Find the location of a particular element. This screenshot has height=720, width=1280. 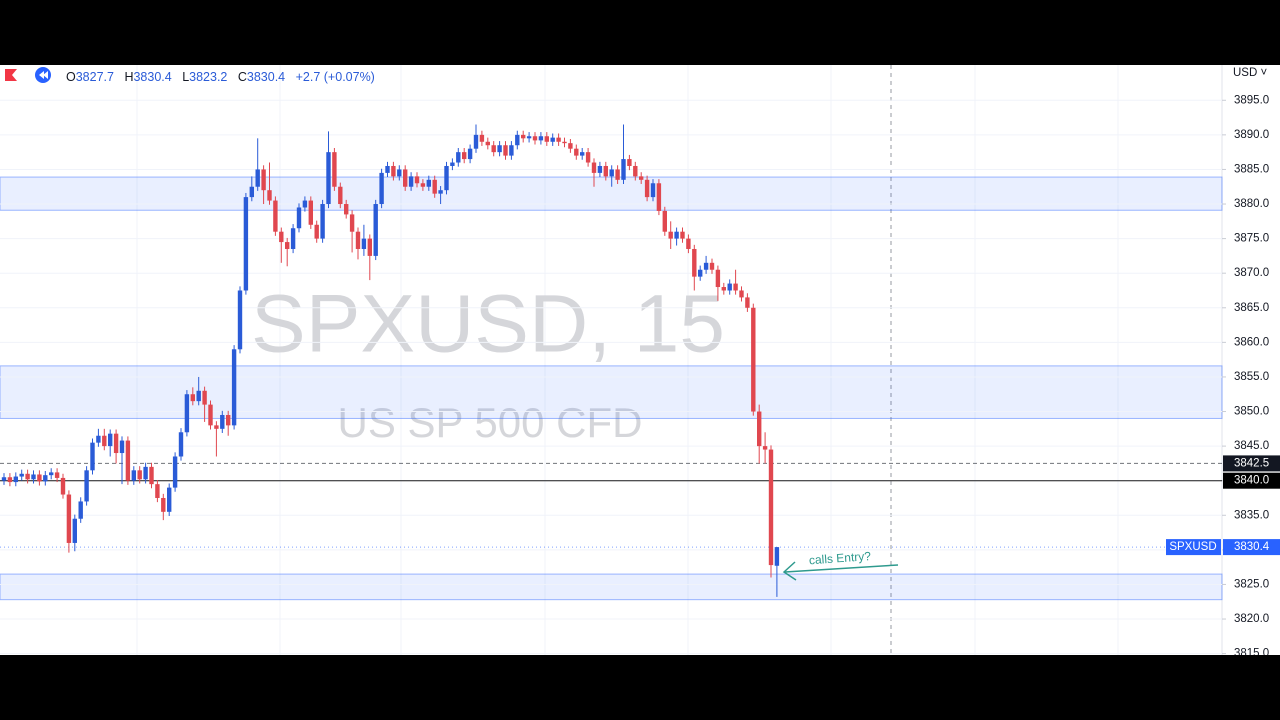

y-tick-label: 3825.0 is located at coordinates (1251, 584).